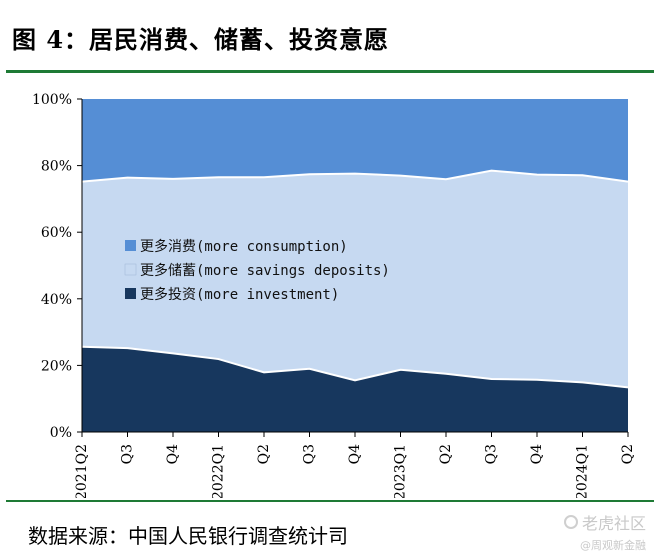  I want to click on figure-title: 图 4：居民消费、储蓄、投资意愿, so click(201, 39).